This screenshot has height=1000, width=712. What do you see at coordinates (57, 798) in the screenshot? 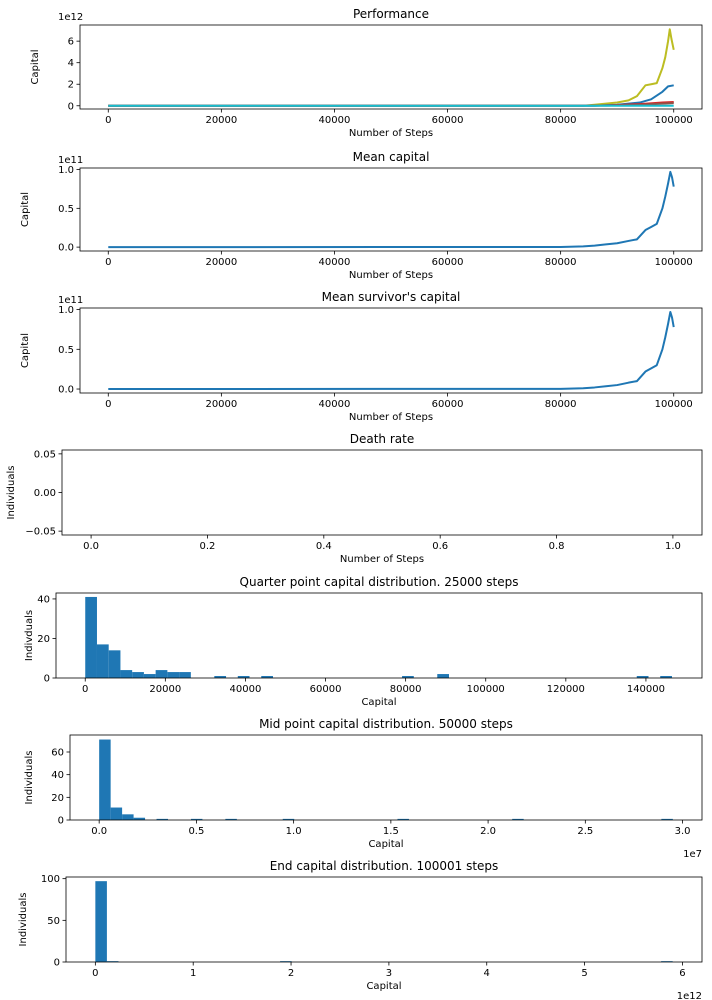
I see `y-tick-label: 20` at bounding box center [57, 798].